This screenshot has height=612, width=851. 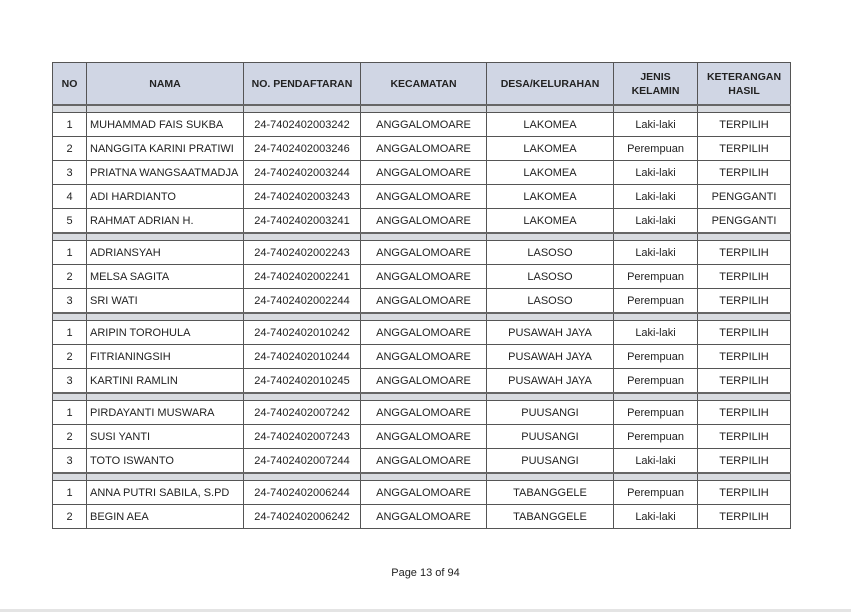 I want to click on cell-no-pendaftaran: 24-7402402003243, so click(x=302, y=196).